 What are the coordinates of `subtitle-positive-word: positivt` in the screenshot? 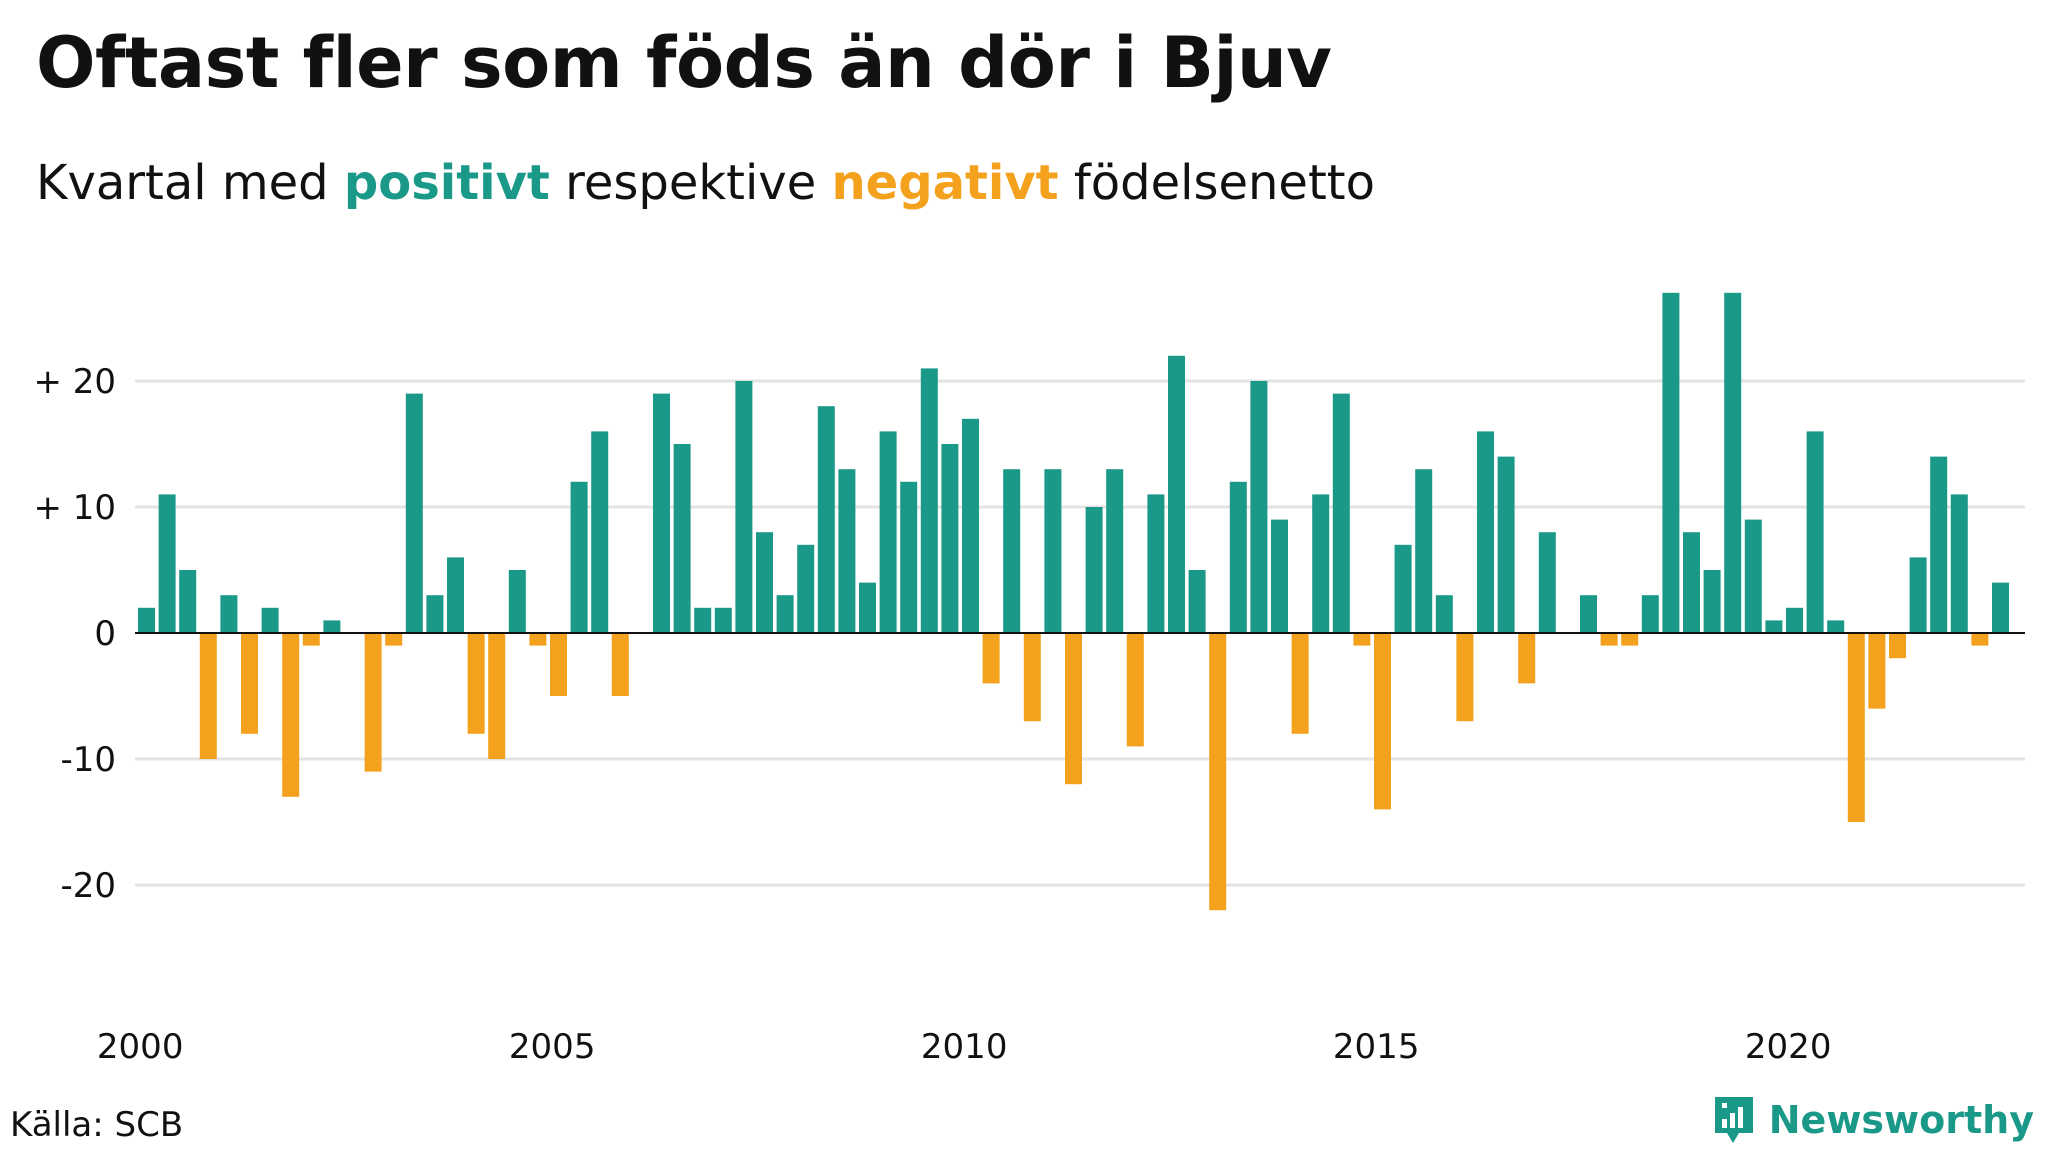 It's located at (446, 183).